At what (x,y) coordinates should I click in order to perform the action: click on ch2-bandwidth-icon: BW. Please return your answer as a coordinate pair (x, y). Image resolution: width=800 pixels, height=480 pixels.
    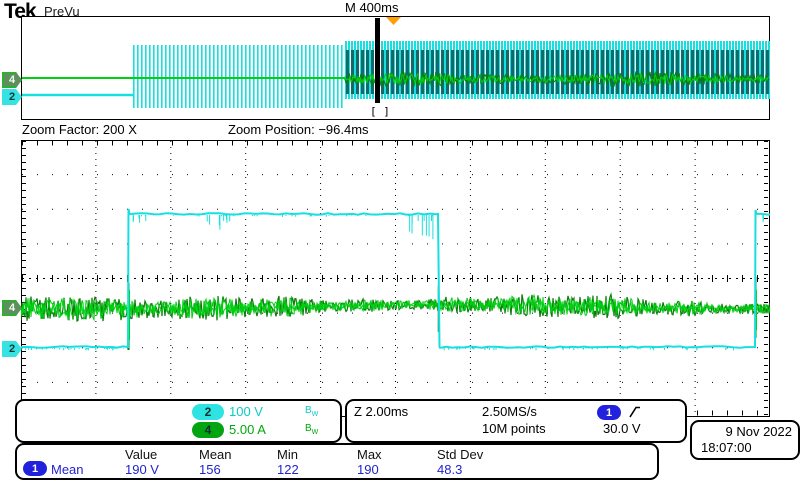
    Looking at the image, I should click on (311, 411).